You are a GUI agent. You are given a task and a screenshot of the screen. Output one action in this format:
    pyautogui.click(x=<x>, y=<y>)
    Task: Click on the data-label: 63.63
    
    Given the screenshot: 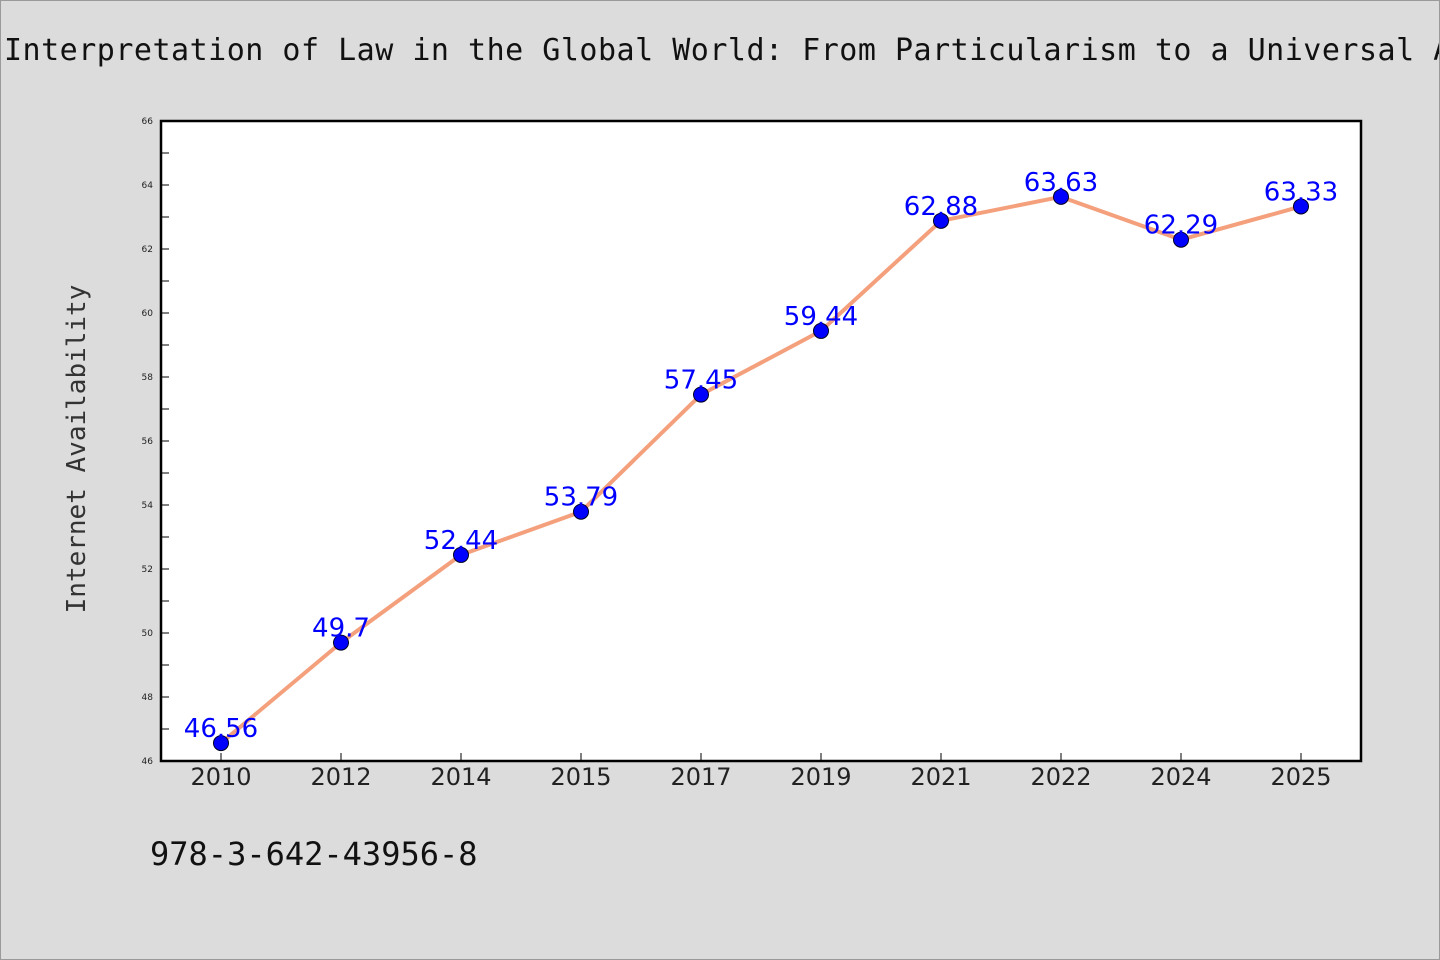 What is the action you would take?
    pyautogui.click(x=1061, y=183)
    